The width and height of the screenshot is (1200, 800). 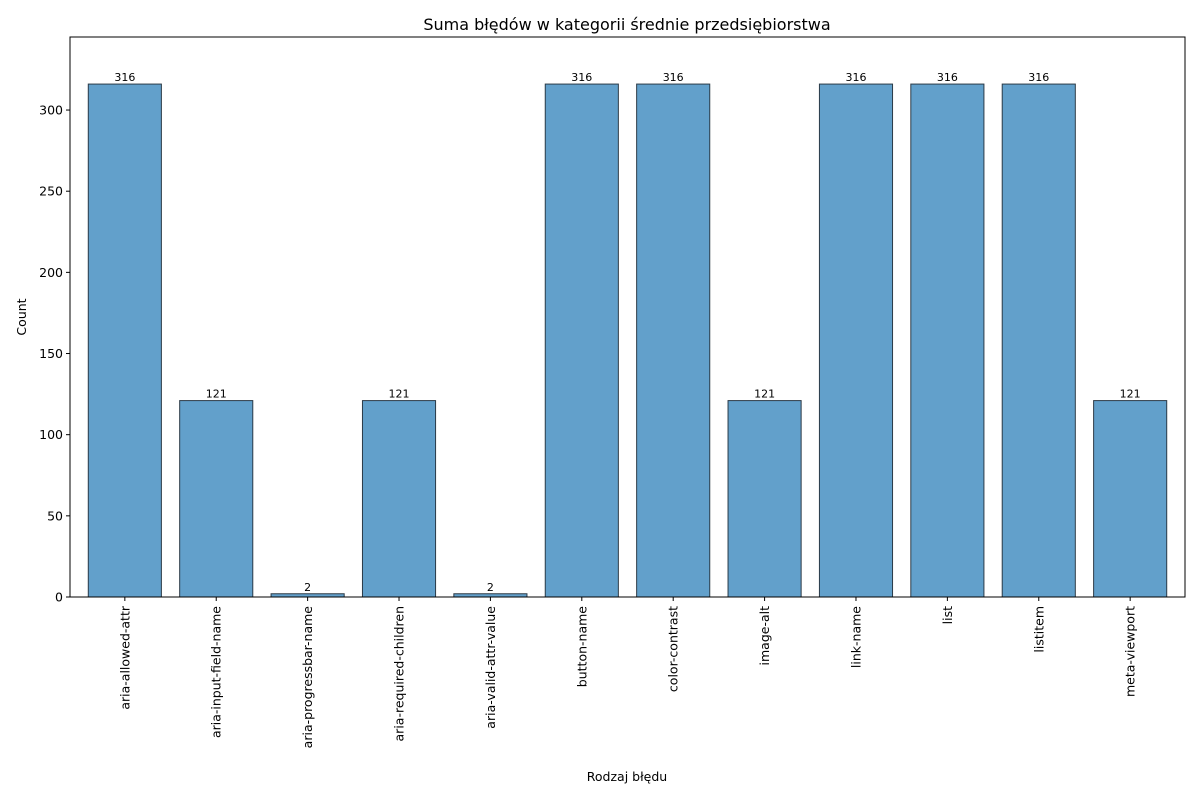 What do you see at coordinates (856, 340) in the screenshot?
I see `bar-link-name` at bounding box center [856, 340].